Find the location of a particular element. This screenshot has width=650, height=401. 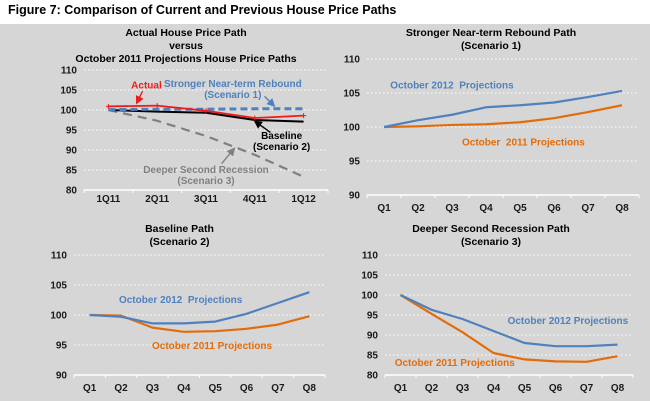

chart-title-line: Stronger Near-term Rebound Path is located at coordinates (491, 33).